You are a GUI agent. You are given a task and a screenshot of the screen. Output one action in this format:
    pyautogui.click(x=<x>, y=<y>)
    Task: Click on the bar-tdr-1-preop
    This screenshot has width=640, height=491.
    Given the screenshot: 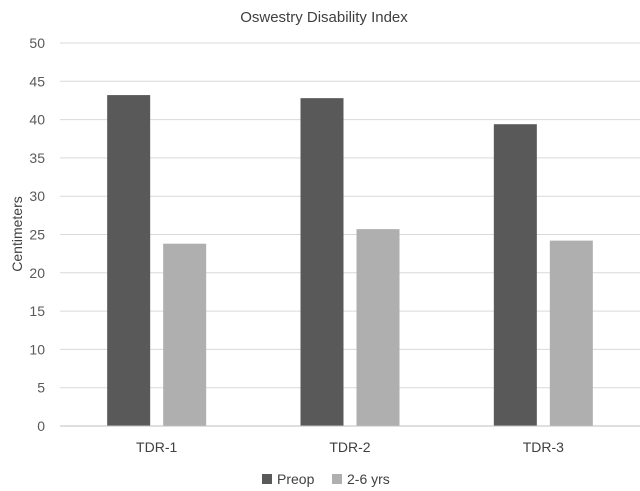 What is the action you would take?
    pyautogui.click(x=129, y=260)
    